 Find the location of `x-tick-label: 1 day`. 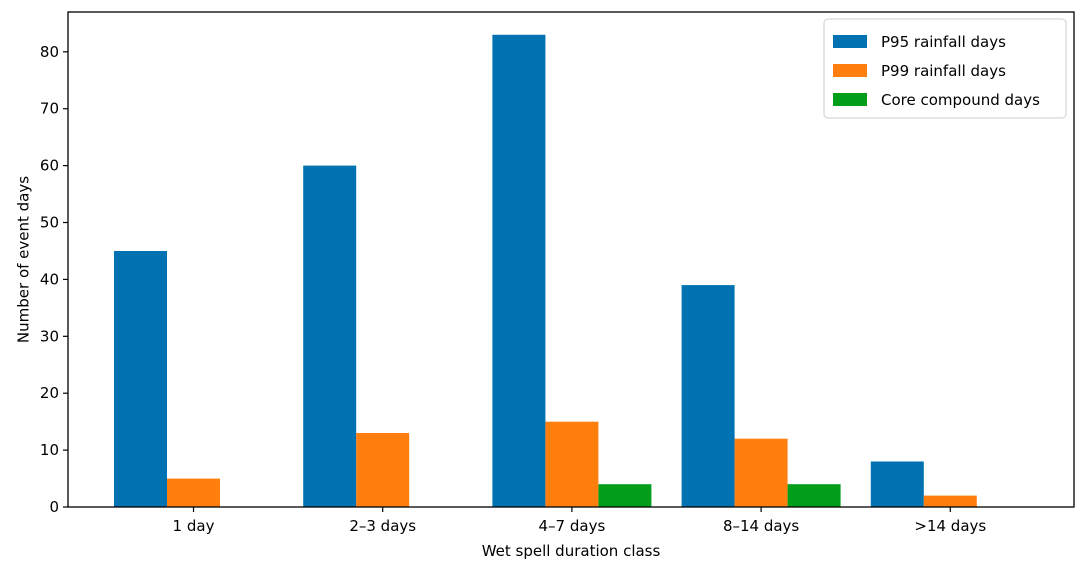

x-tick-label: 1 day is located at coordinates (194, 526).